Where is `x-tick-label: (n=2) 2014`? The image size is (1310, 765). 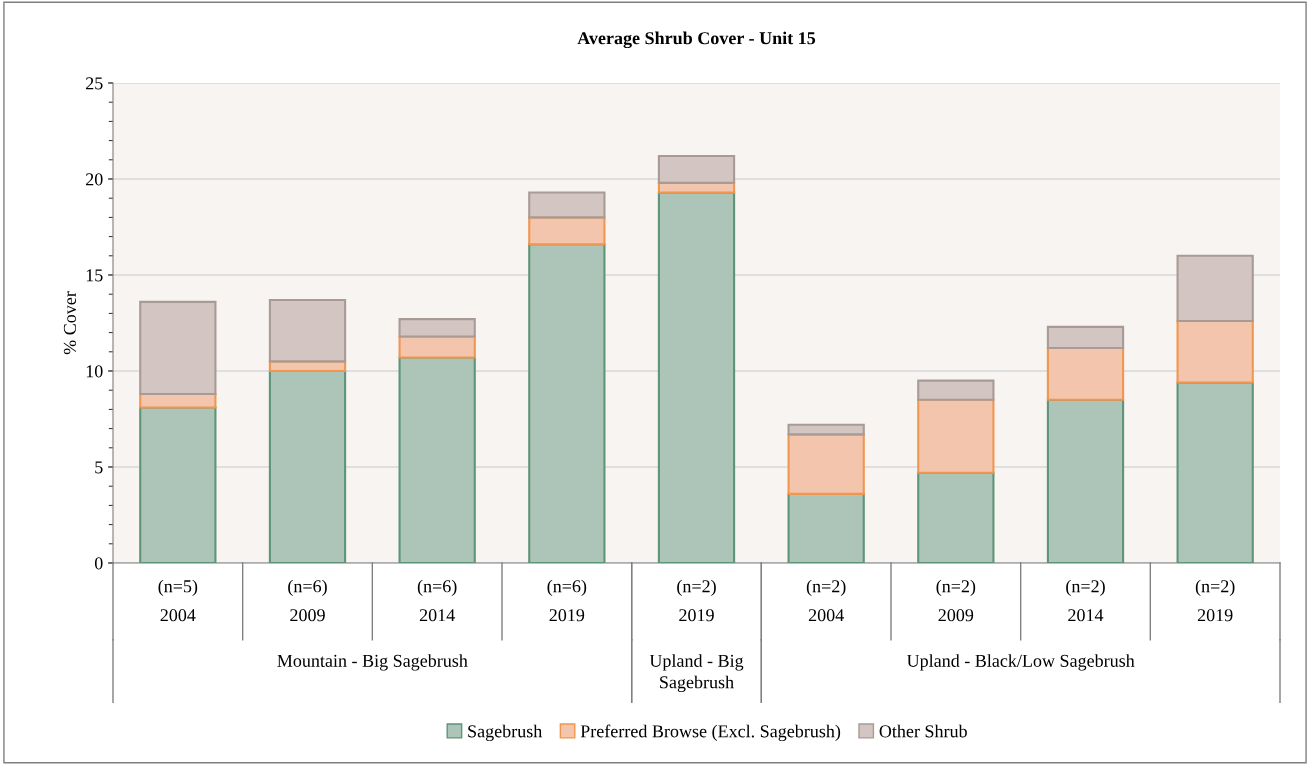
x-tick-label: (n=2) 2014 is located at coordinates (1085, 600).